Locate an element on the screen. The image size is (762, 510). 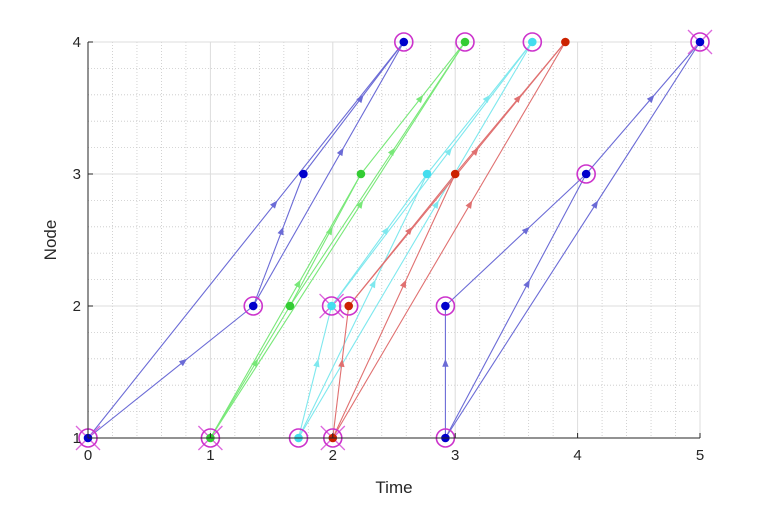
y-tick-label: 3 is located at coordinates (77, 174).